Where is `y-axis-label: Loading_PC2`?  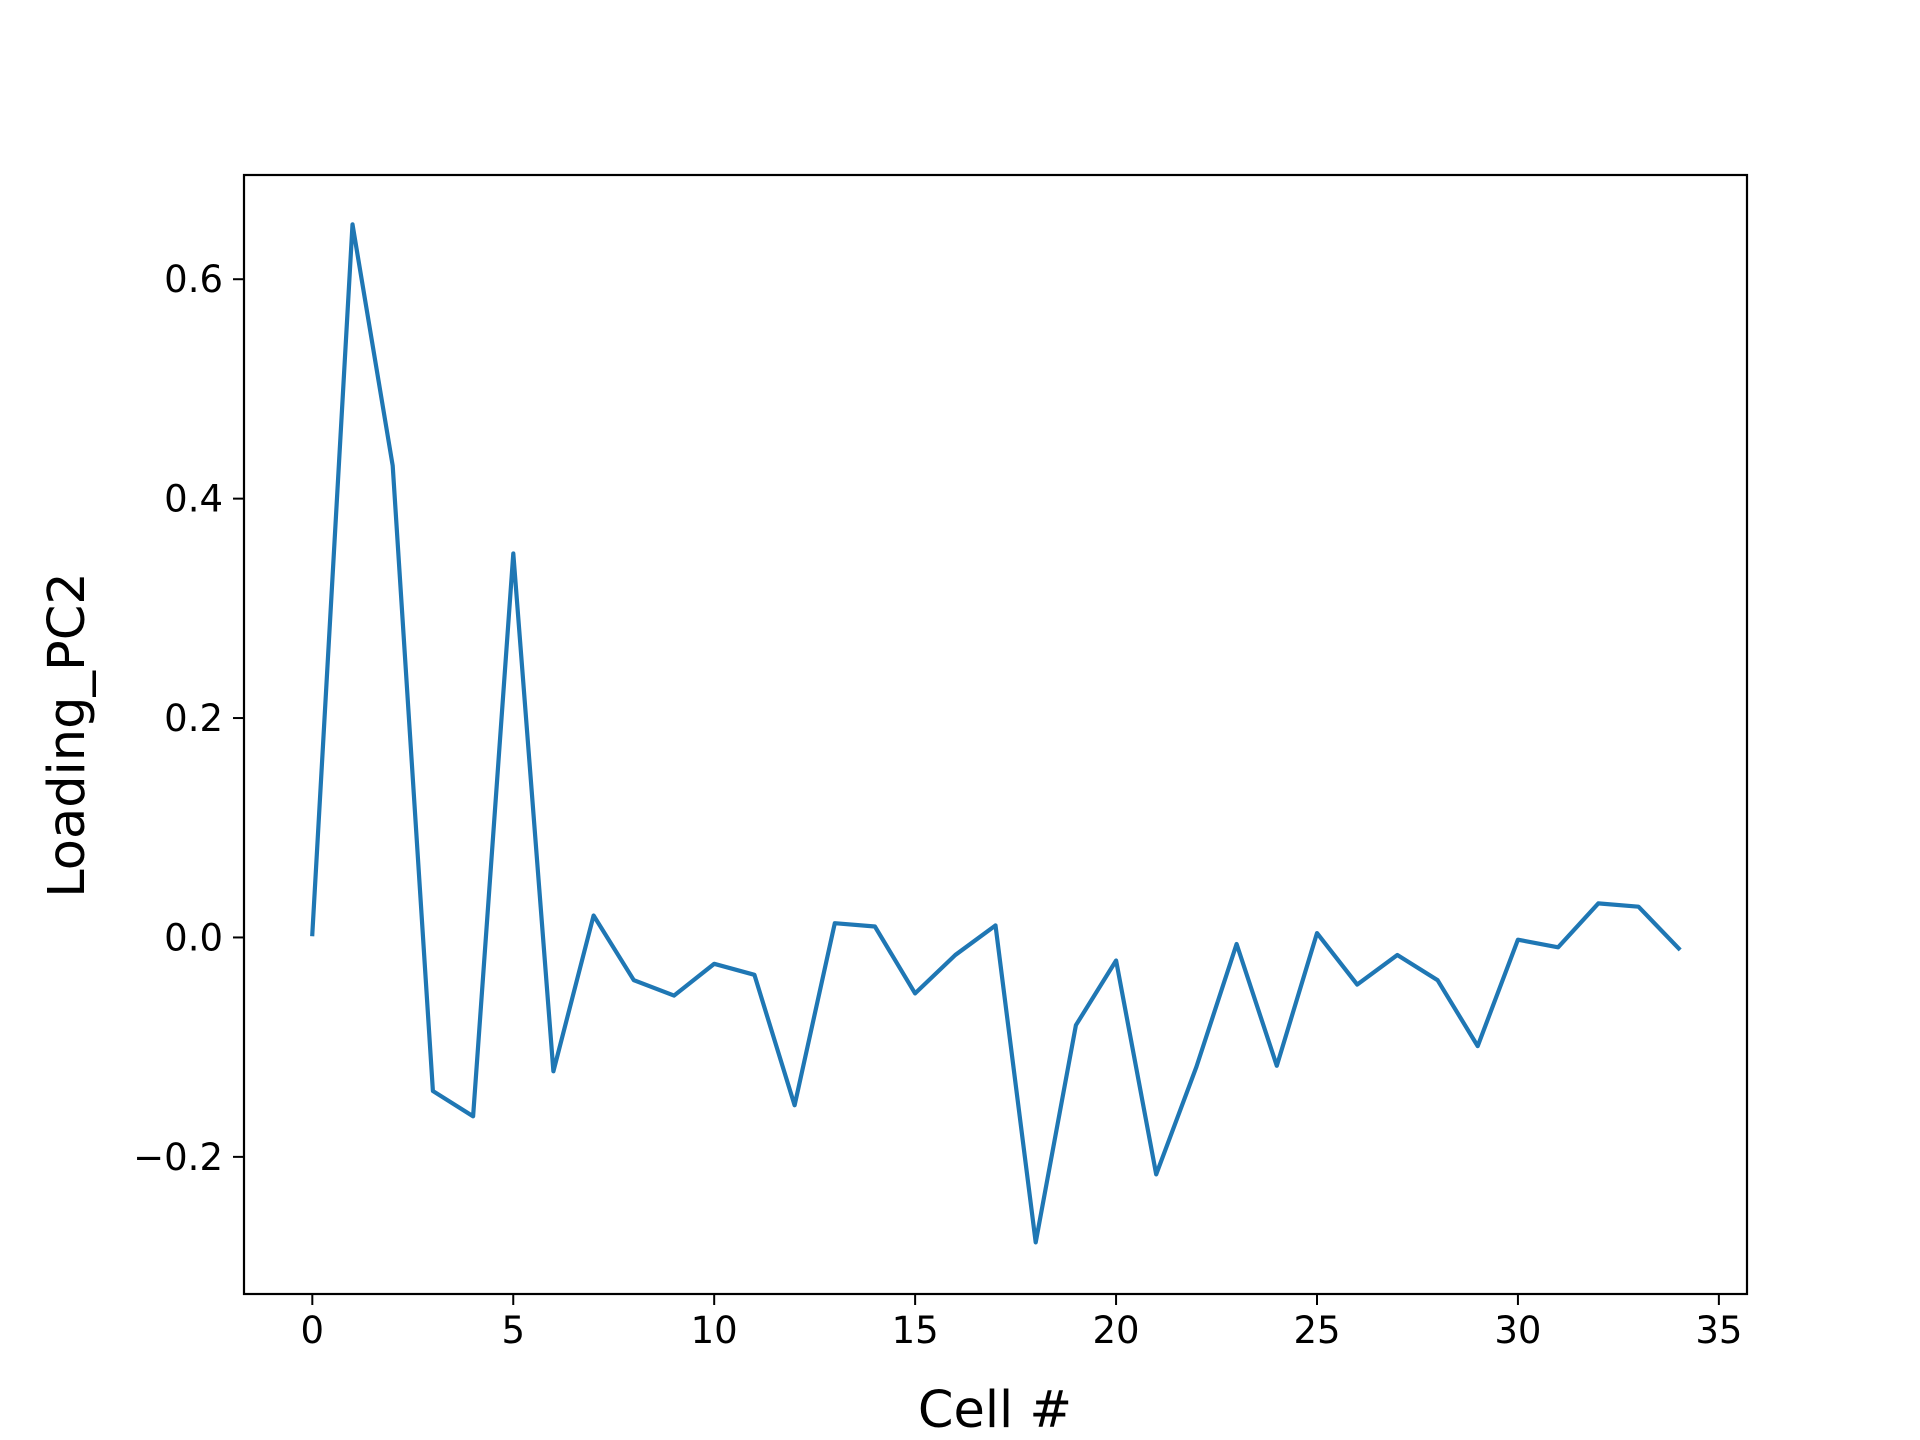
y-axis-label: Loading_PC2 is located at coordinates (67, 735).